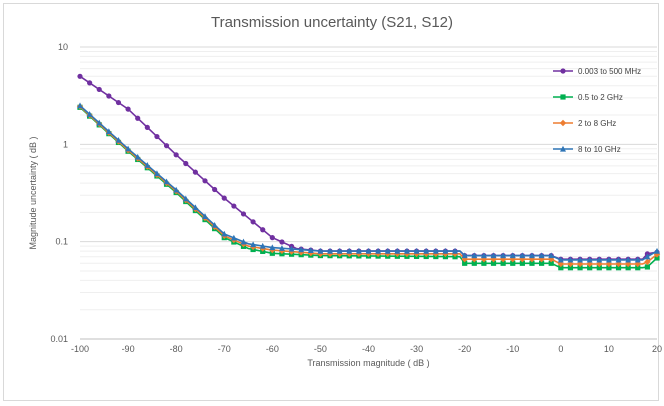 The height and width of the screenshot is (406, 664). What do you see at coordinates (597, 123) in the screenshot?
I see `legend-label-2-to-8-ghz: 2 to 8 GHz` at bounding box center [597, 123].